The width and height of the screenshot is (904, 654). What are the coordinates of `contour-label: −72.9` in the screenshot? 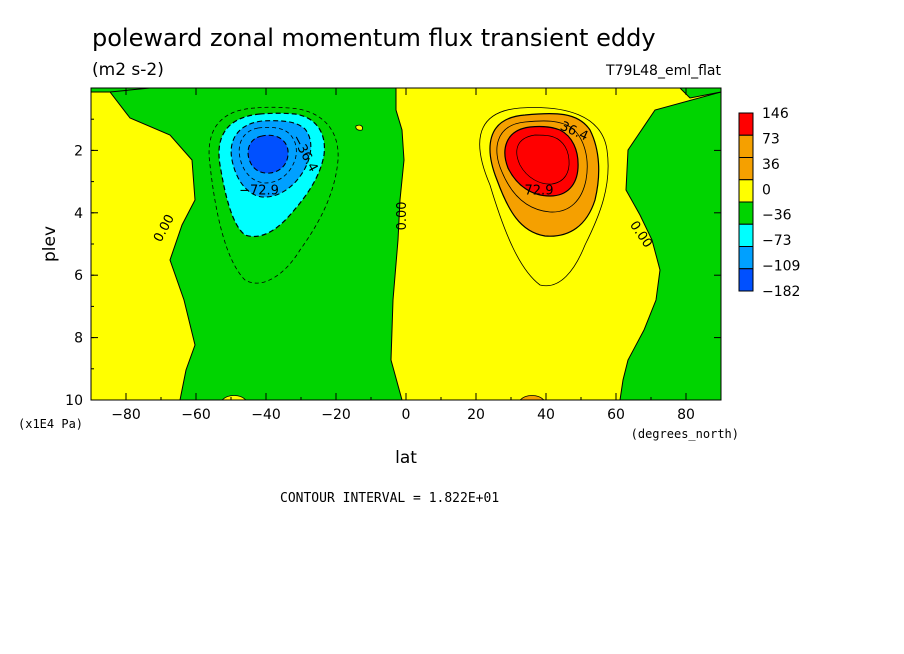 It's located at (259, 190).